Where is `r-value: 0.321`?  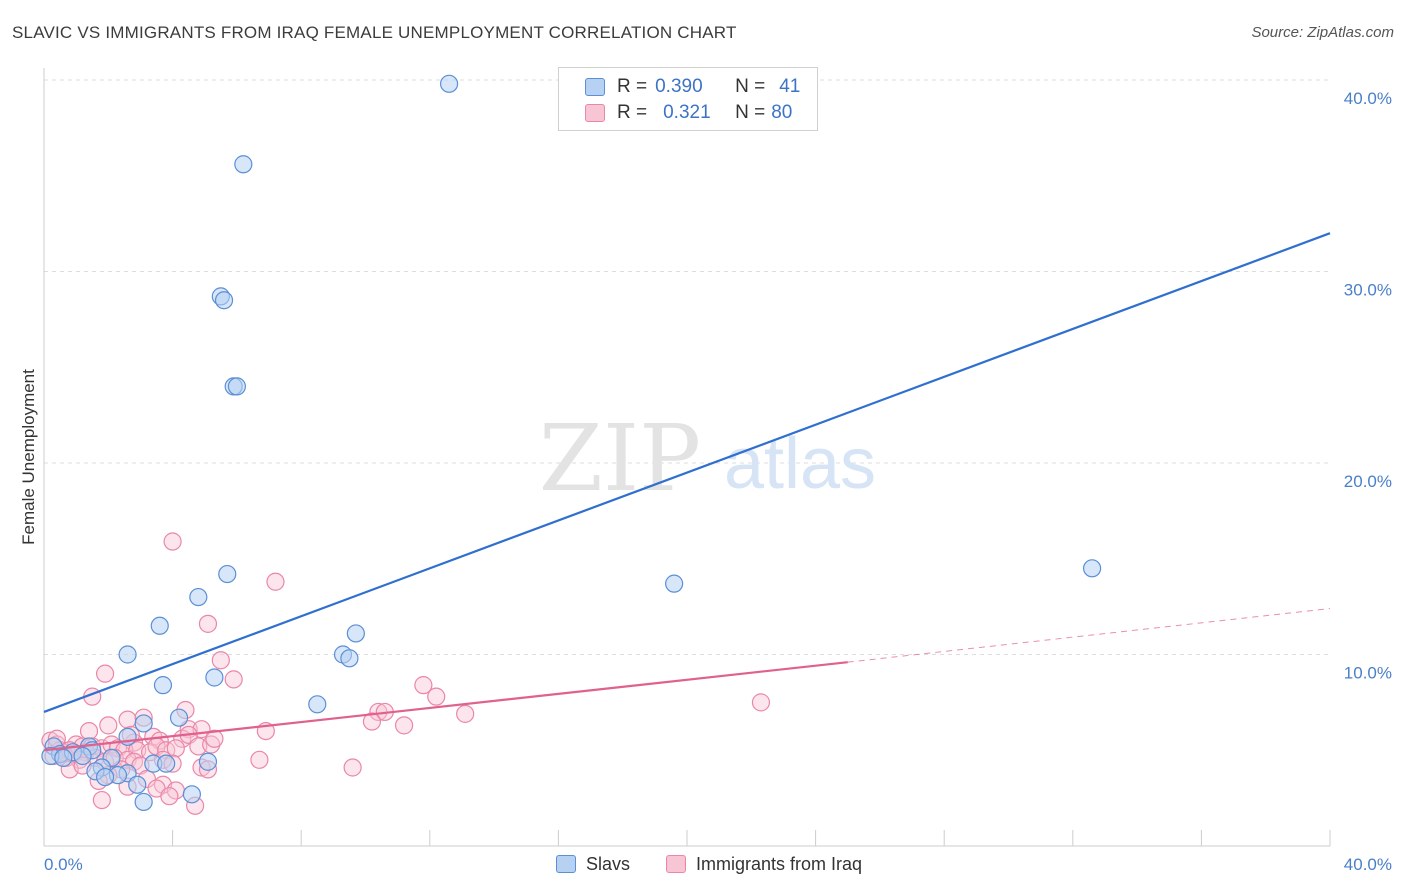 r-value: 0.321 is located at coordinates (687, 112).